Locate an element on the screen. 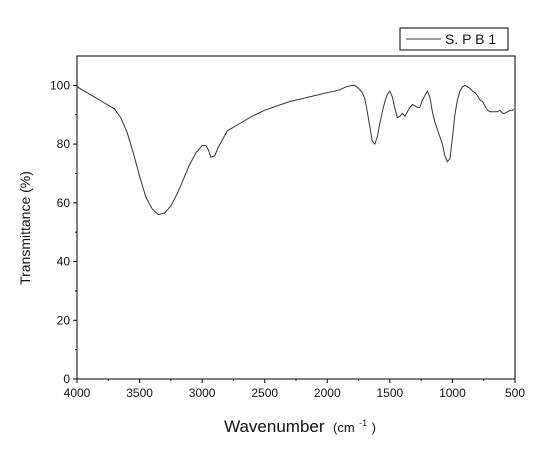 This screenshot has width=539, height=451. x-tick-label: 3500 is located at coordinates (139, 393).